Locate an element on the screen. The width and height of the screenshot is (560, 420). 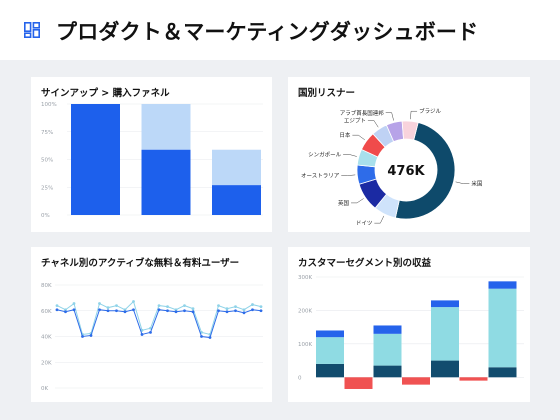
active-users-title: チャネル別のアクティブな無料＆有料ユーザー is located at coordinates (140, 263).